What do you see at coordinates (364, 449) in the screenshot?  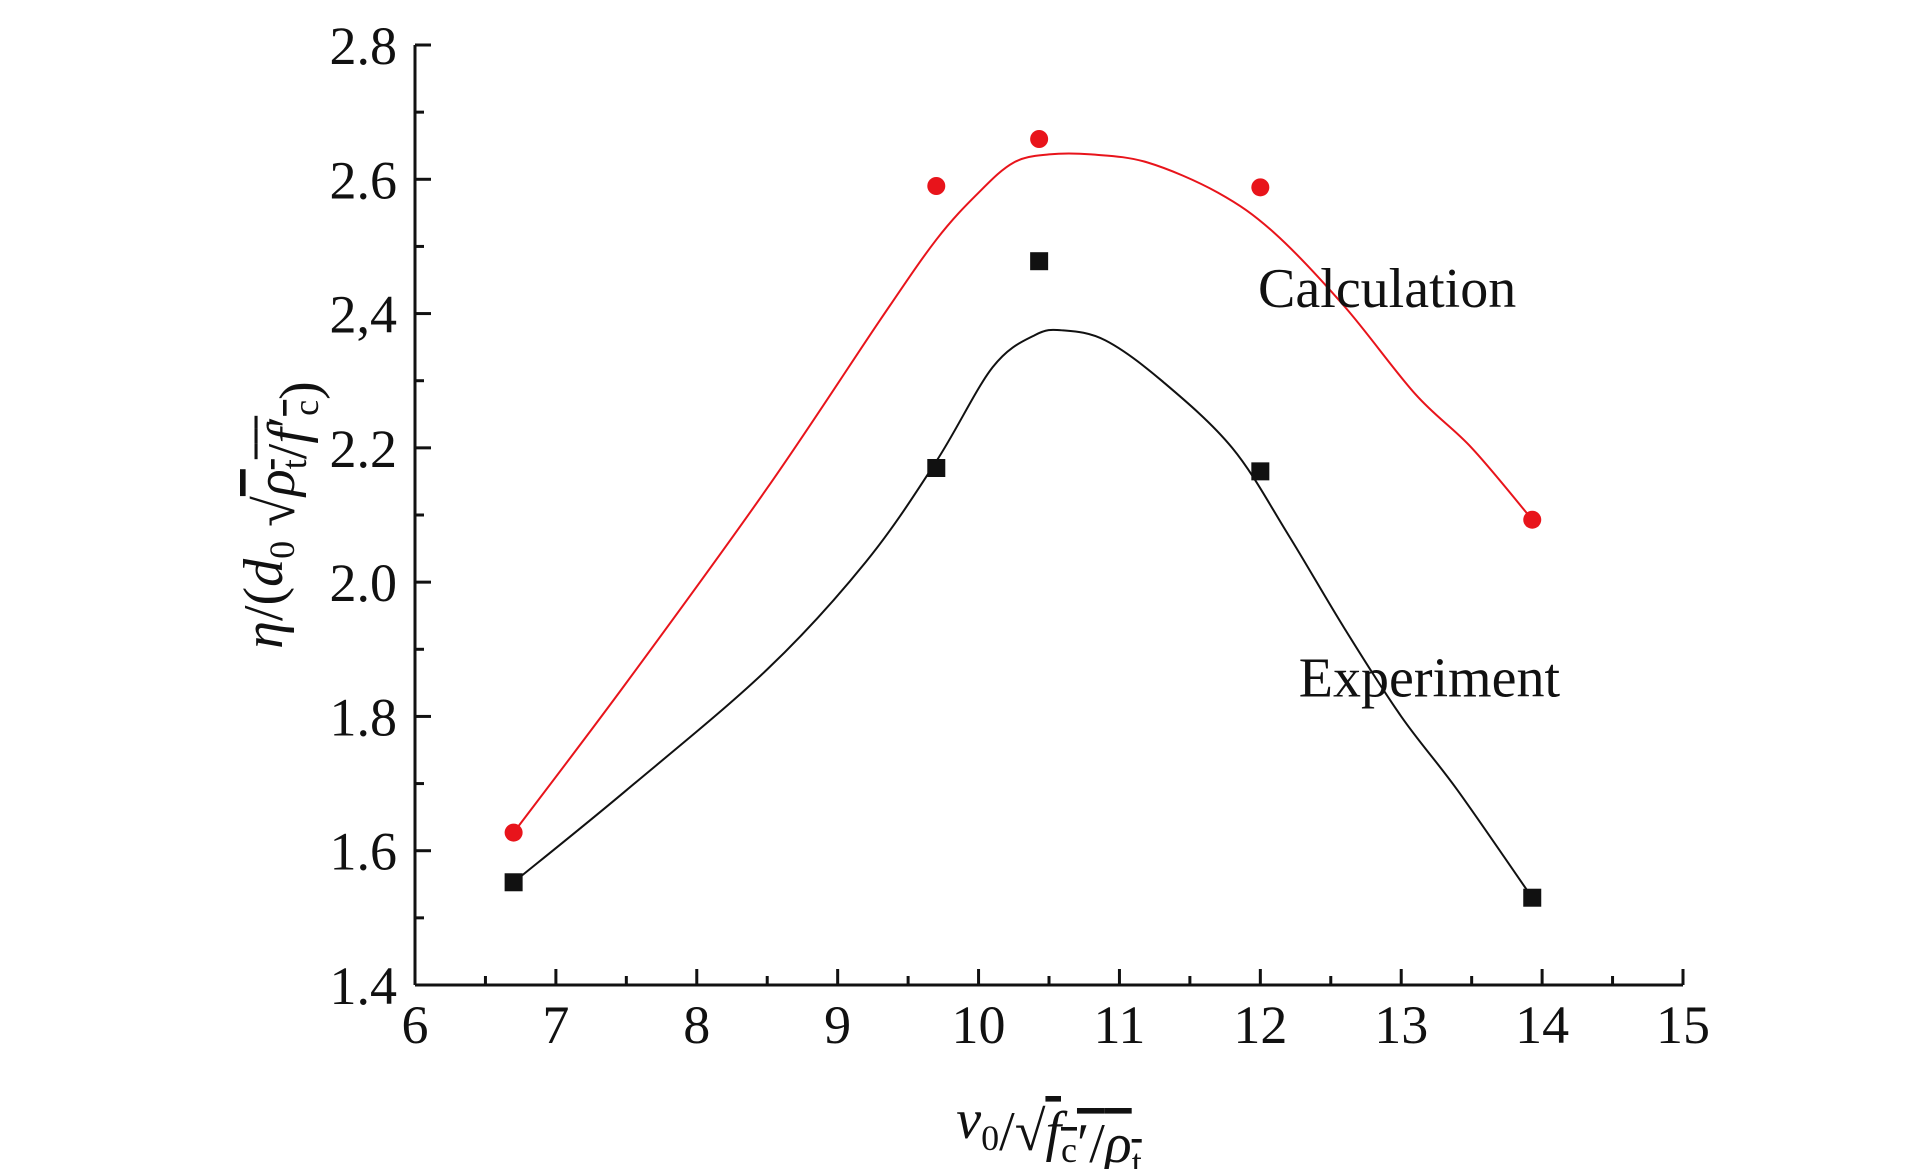 I see `y-tick-label: 2.2` at bounding box center [364, 449].